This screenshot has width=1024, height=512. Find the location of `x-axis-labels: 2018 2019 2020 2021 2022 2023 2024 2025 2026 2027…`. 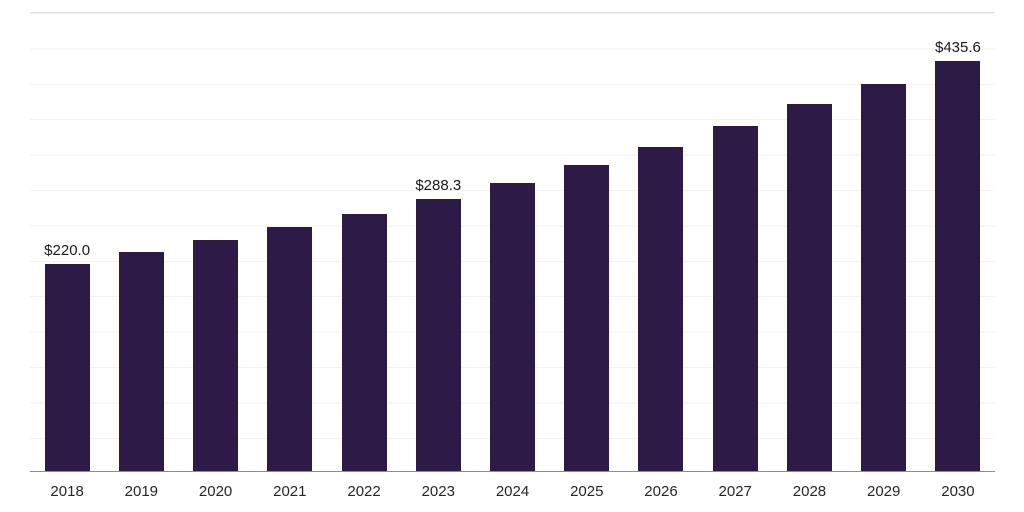

x-axis-labels: 2018 2019 2020 2021 2022 2023 2024 2025 2026 2027… is located at coordinates (512, 492).